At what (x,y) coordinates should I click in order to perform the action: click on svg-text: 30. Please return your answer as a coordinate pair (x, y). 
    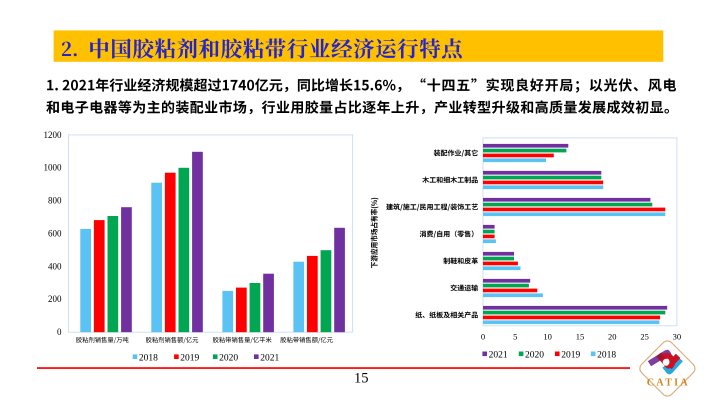
    Looking at the image, I should click on (677, 337).